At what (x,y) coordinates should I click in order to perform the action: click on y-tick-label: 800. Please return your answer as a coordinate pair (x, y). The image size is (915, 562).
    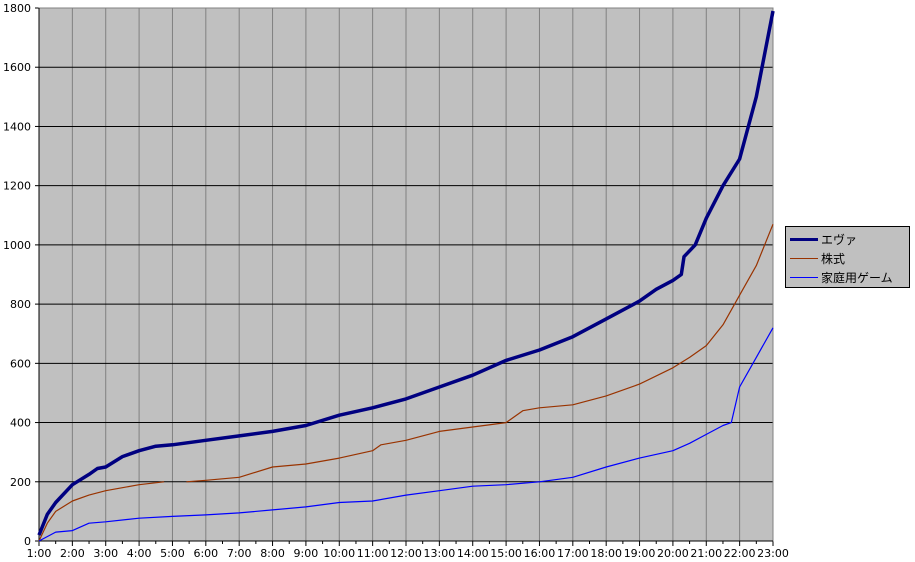
    Looking at the image, I should click on (20, 304).